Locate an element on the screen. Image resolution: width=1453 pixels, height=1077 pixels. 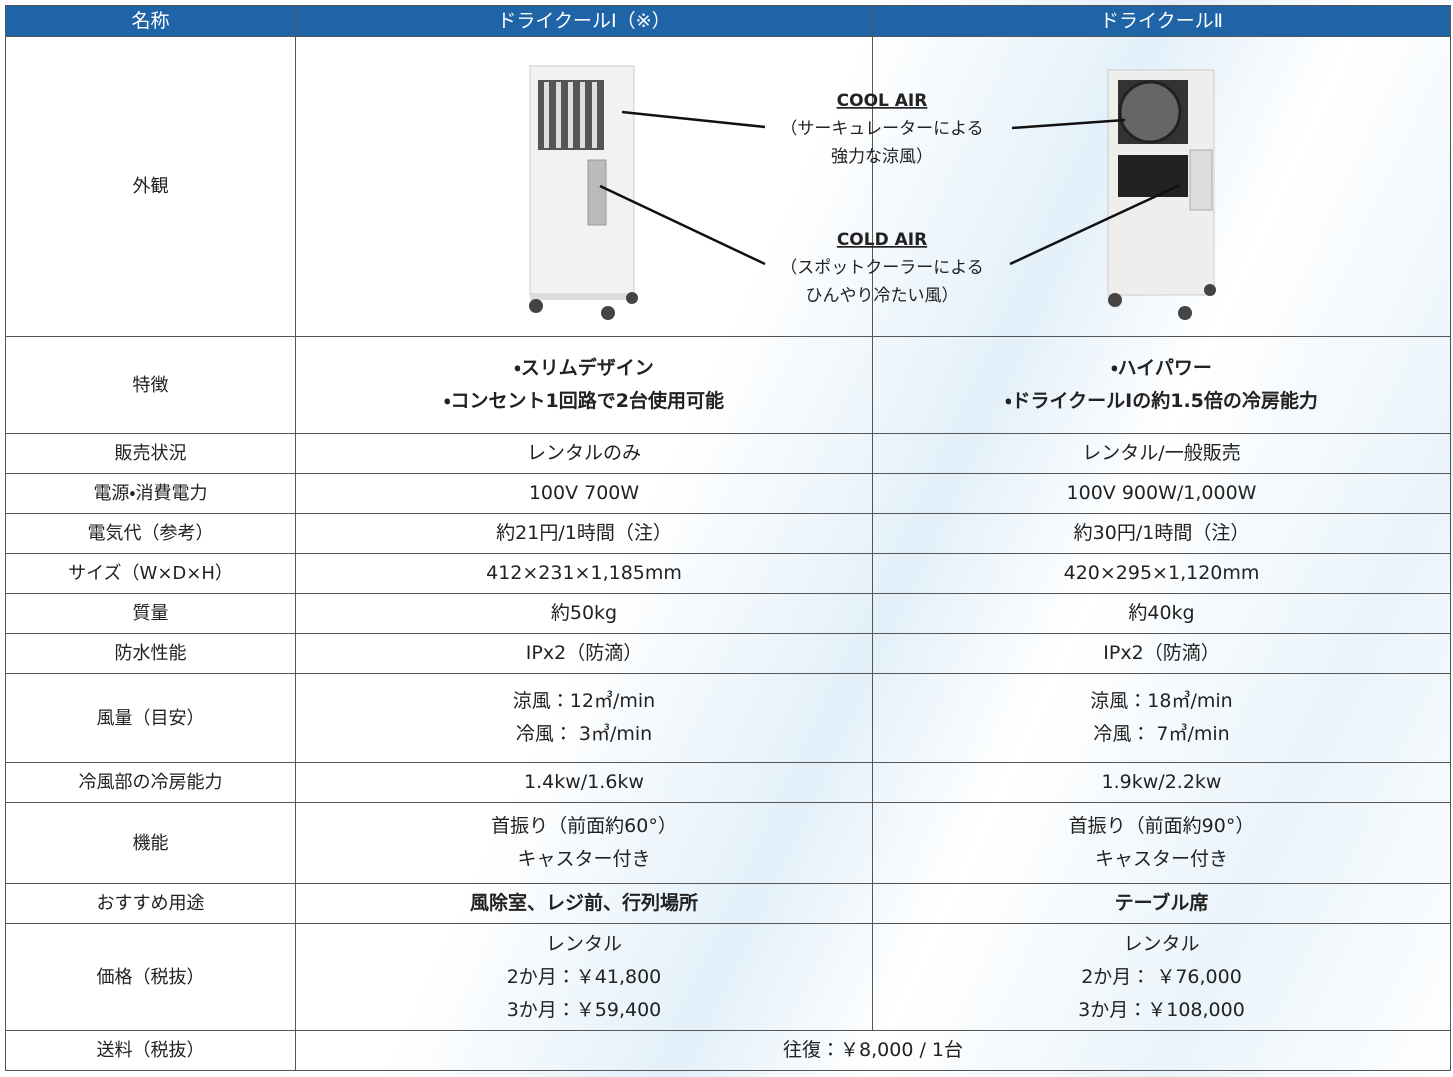
spec-row: 販売状況 レンタルのみ レンタル/一般販売 is located at coordinates (728, 453).